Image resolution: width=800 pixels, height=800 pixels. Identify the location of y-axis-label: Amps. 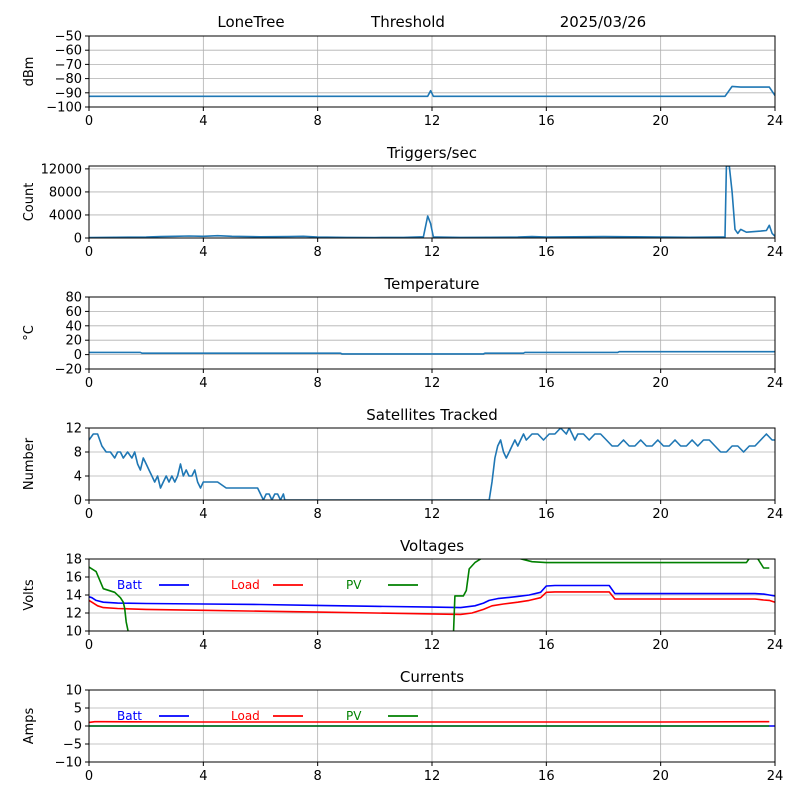
(29, 725).